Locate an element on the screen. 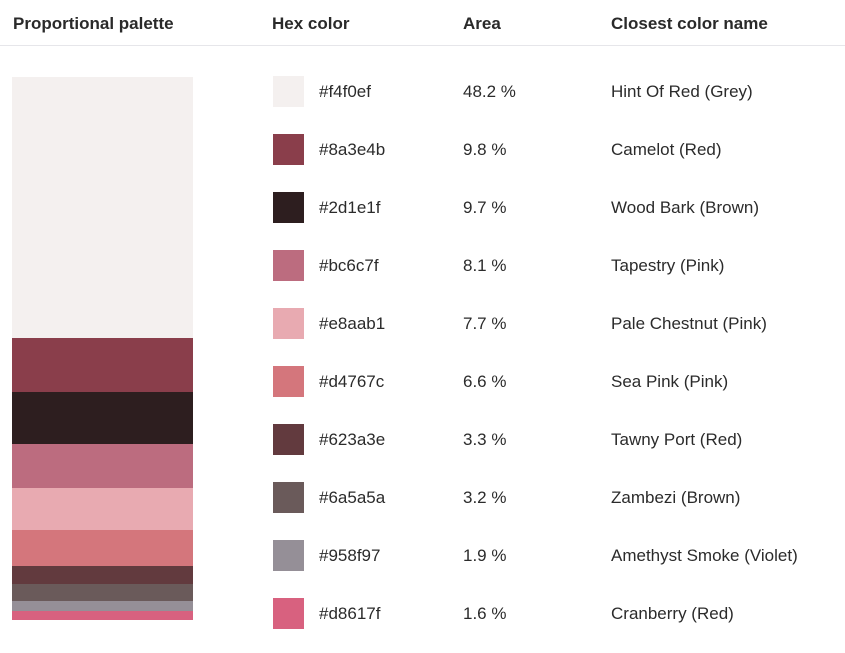 Image resolution: width=845 pixels, height=653 pixels. area-value: 6.6 % is located at coordinates (485, 381).